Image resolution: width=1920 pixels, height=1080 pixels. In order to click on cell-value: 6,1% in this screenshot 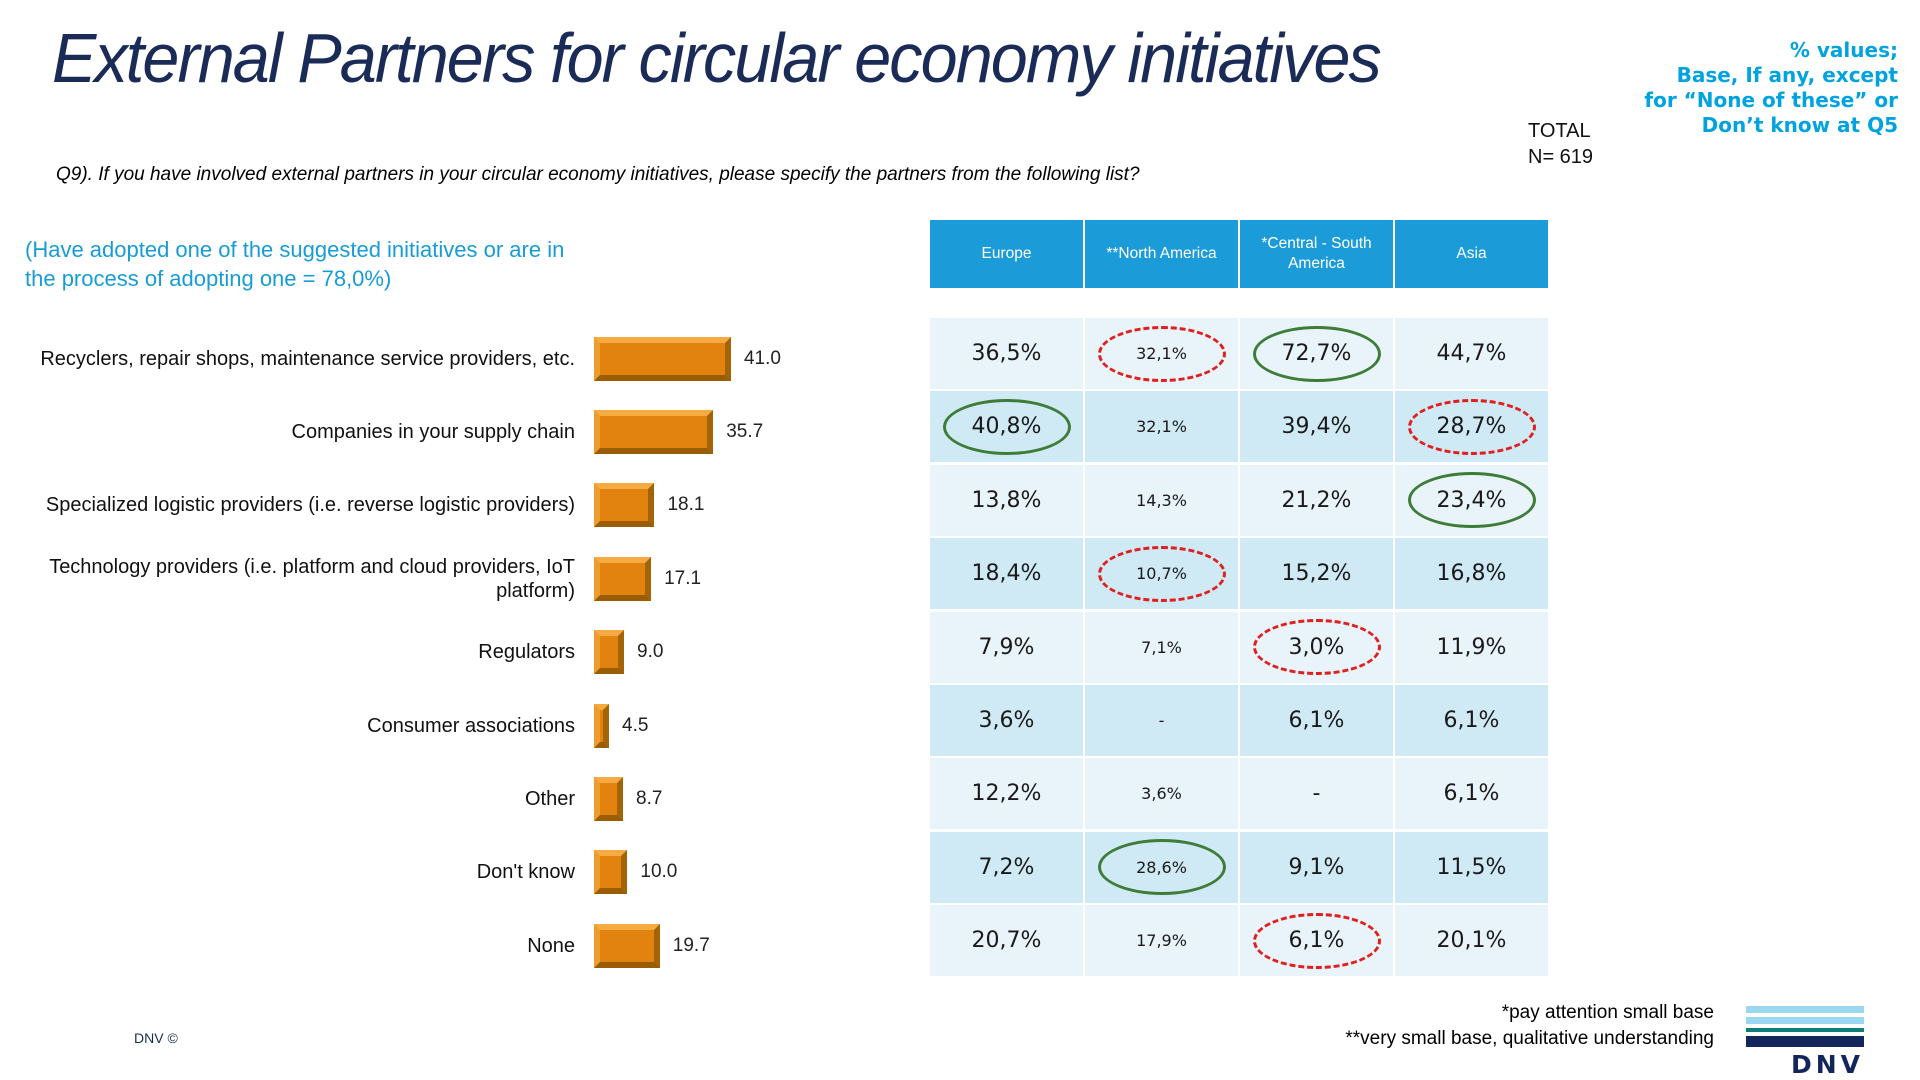, I will do `click(1471, 720)`.